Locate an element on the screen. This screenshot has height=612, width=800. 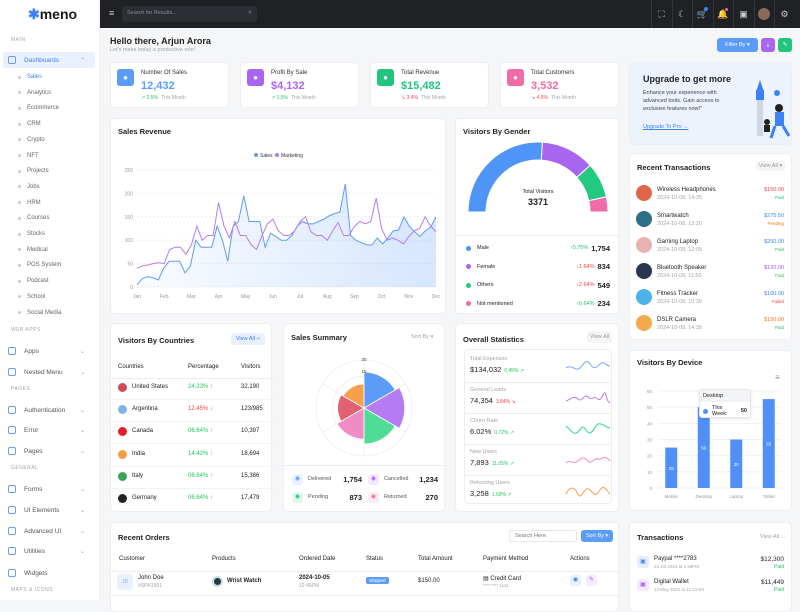
logo: ✱meno is located at coordinates (53, 14).